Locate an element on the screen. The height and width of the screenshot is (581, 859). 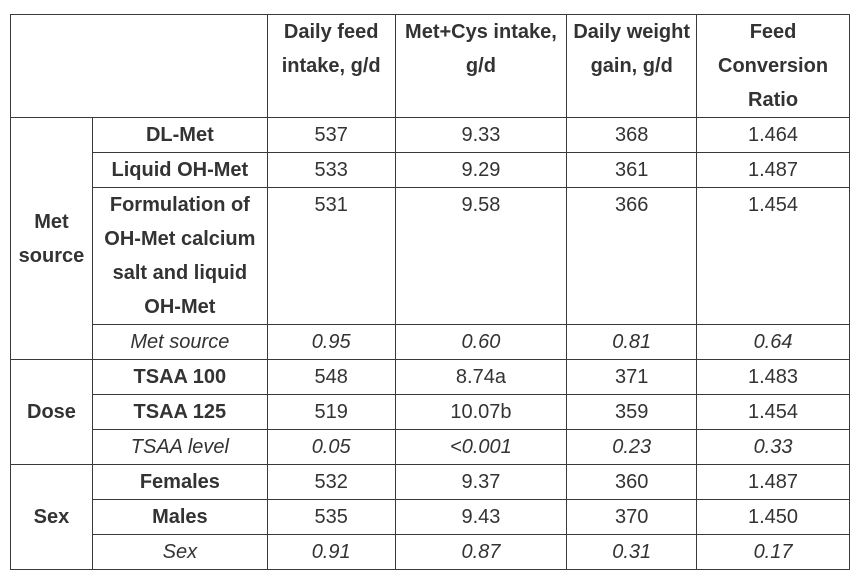
table-cell: 370 is located at coordinates (632, 517).